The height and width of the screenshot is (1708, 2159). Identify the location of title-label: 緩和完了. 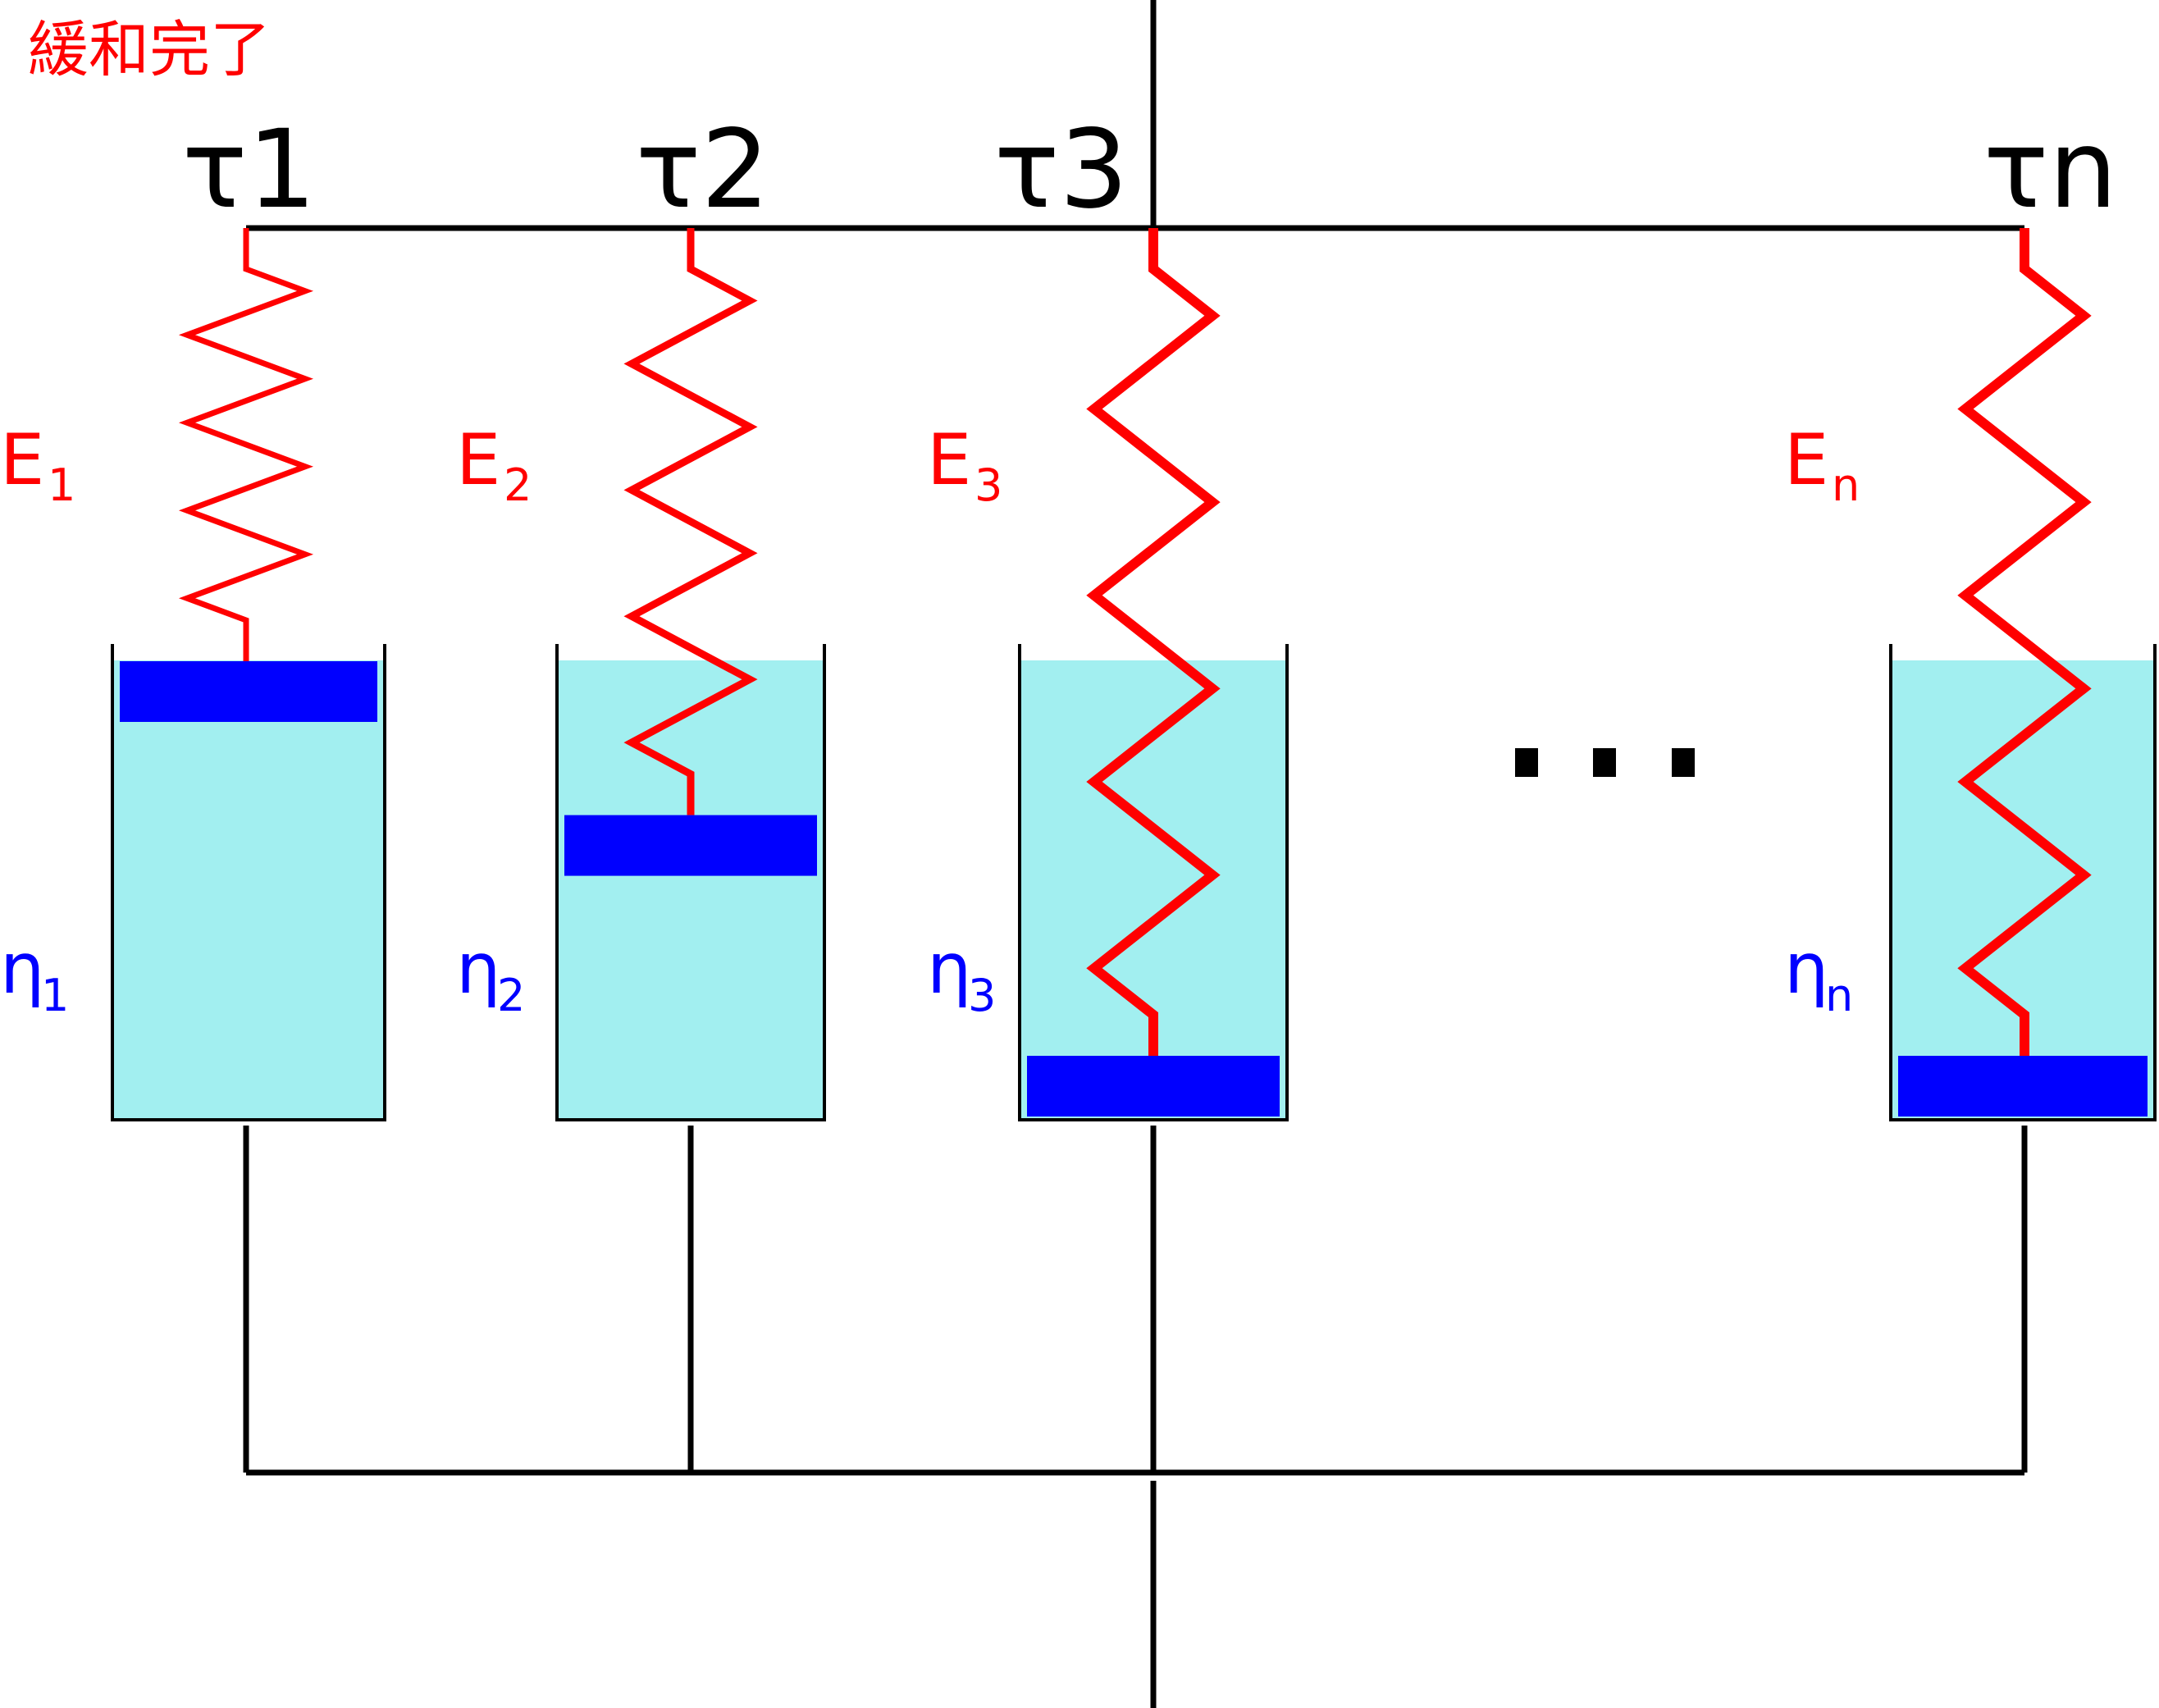
(150, 50).